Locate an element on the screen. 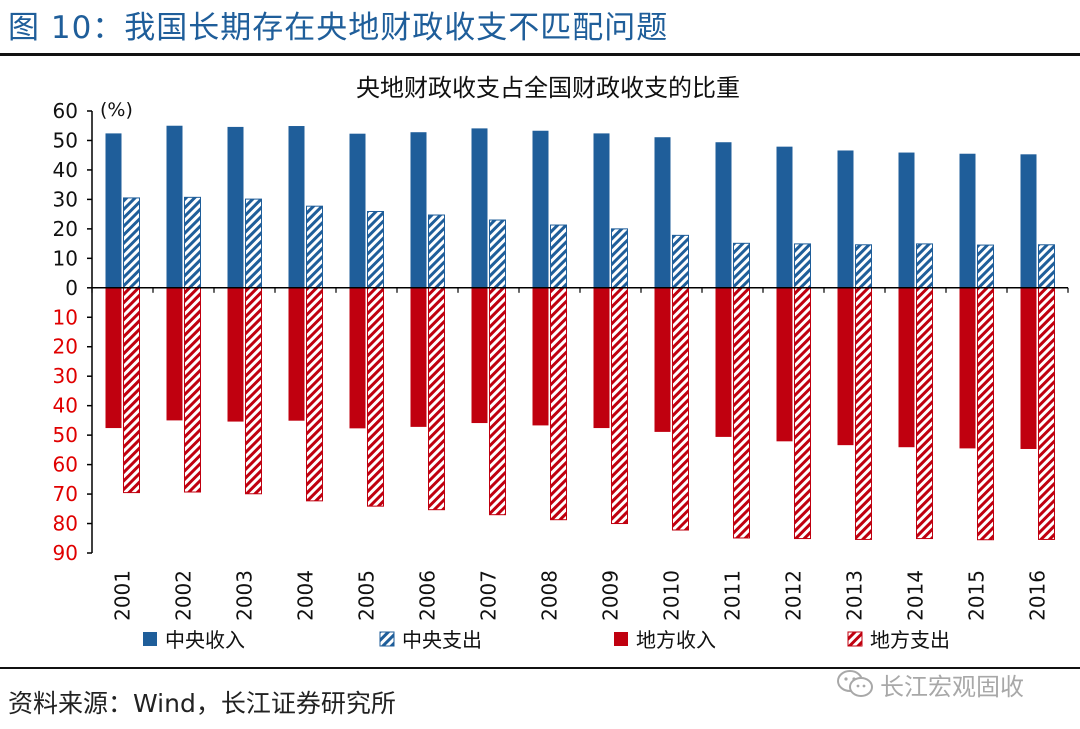  bar-中央收入-2002 is located at coordinates (174, 206).